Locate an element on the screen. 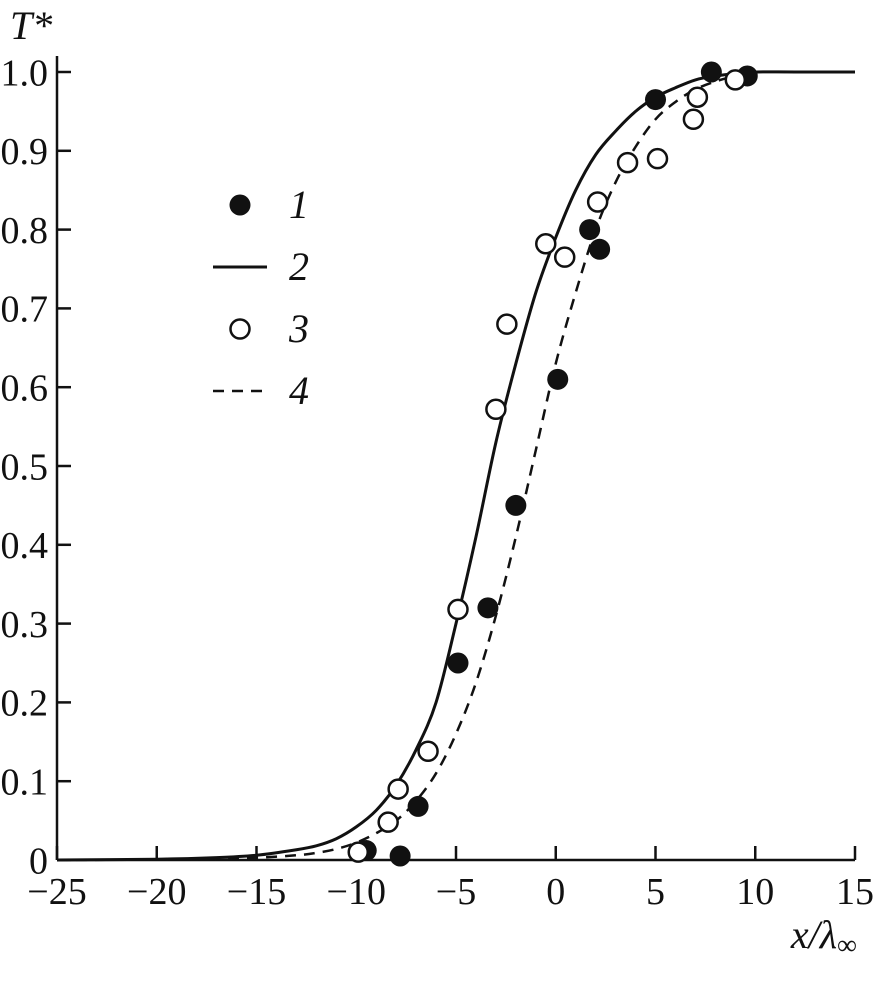 The image size is (873, 988). y-tick-label: 0.1 is located at coordinates (25, 783).